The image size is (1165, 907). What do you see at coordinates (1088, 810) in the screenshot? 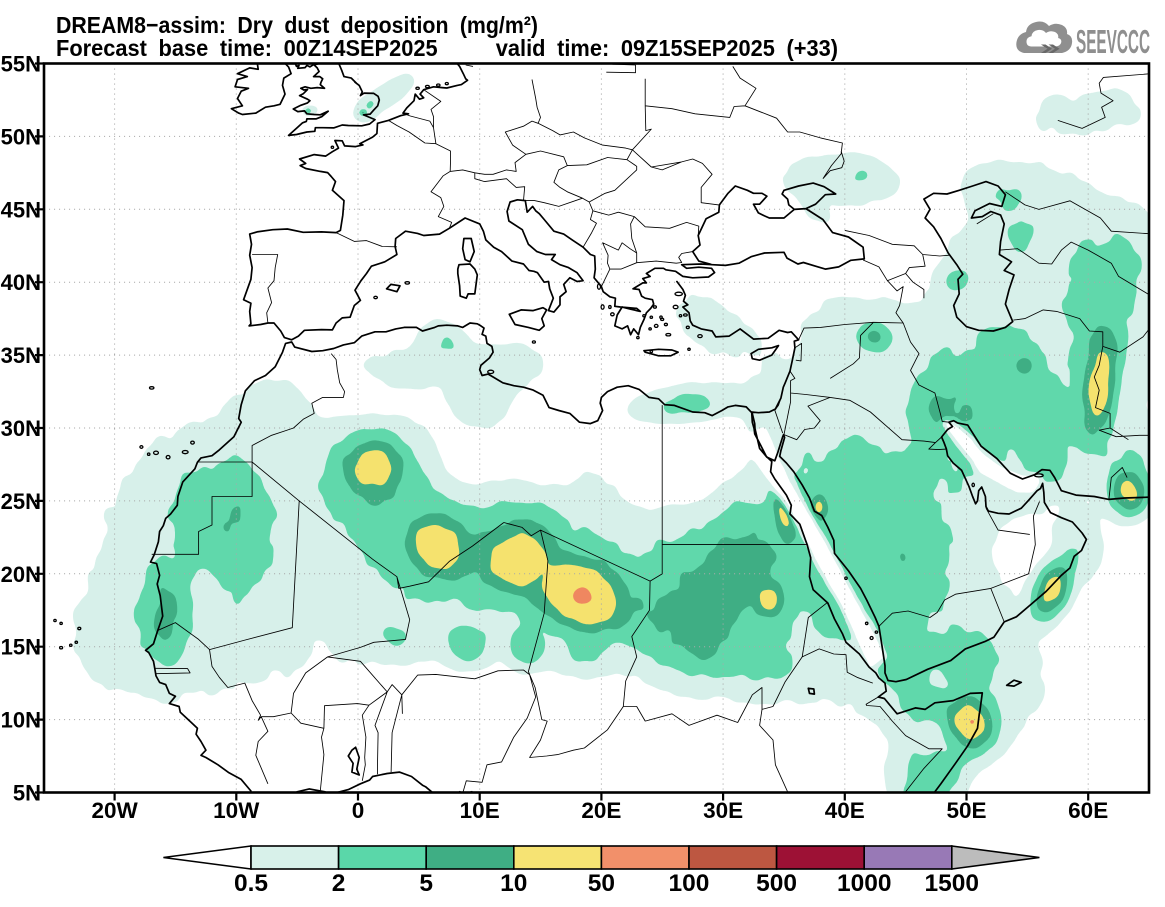
I see `svg-text: 60E` at bounding box center [1088, 810].